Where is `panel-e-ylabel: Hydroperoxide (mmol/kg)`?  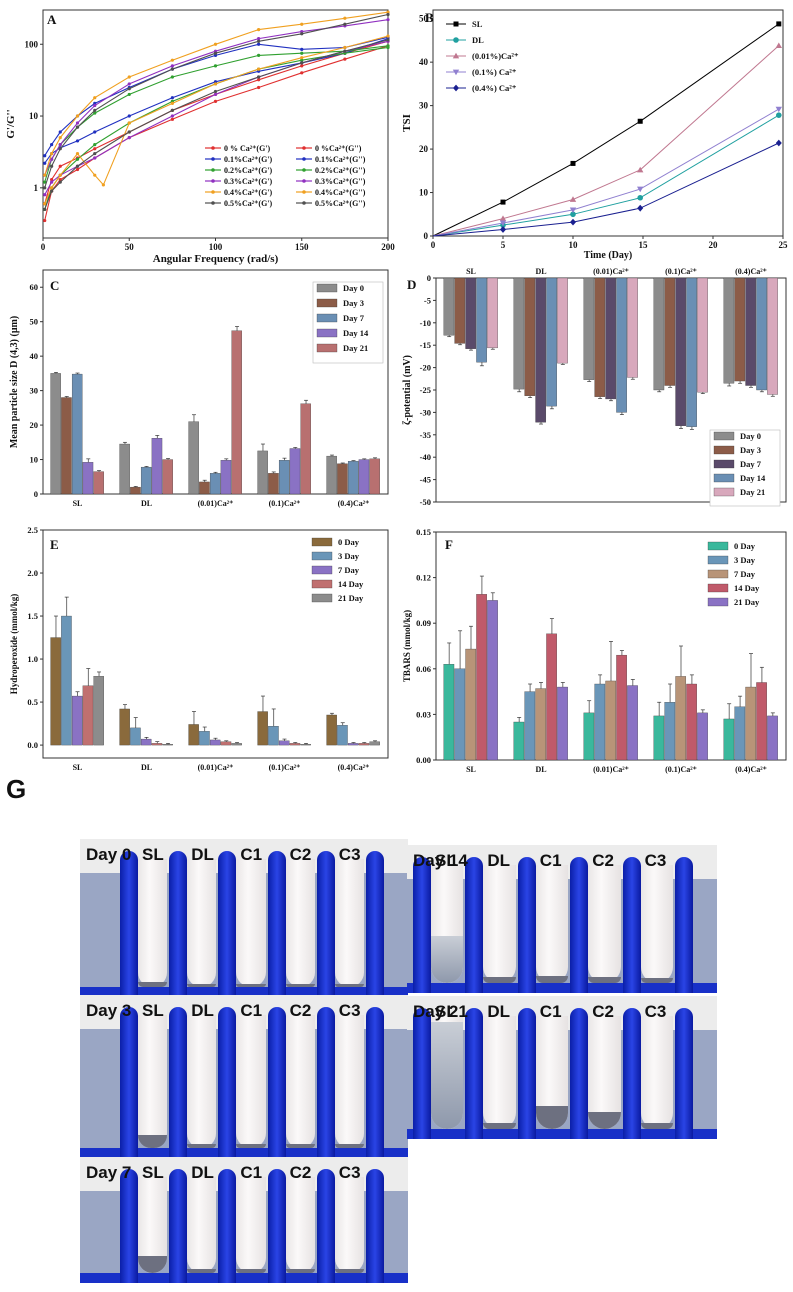
panel-e-ylabel: Hydroperoxide (mmol/kg) is located at coordinates (14, 644).